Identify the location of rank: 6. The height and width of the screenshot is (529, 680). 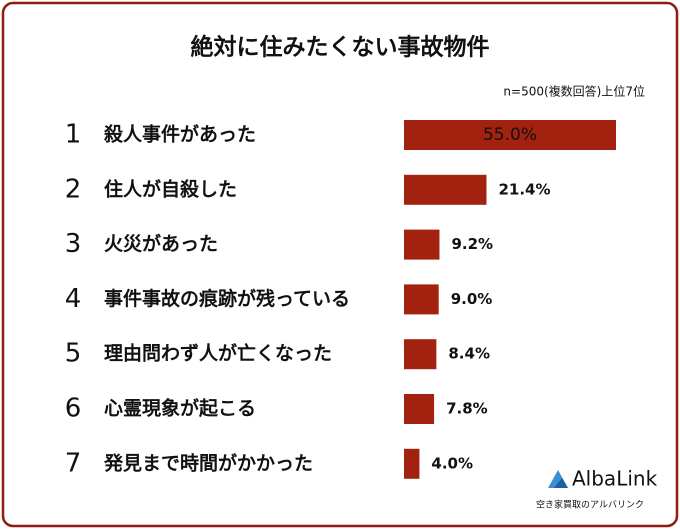
(73, 409).